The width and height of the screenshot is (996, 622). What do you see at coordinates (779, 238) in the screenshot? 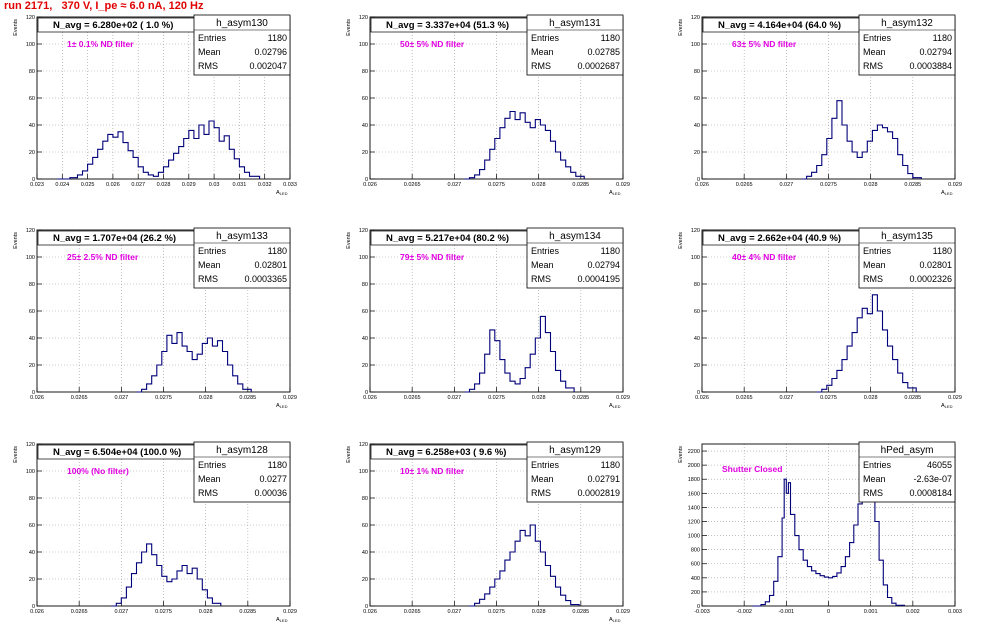
I see `navg-label: N_avg = 2.662e+04 (40.9 %)` at bounding box center [779, 238].